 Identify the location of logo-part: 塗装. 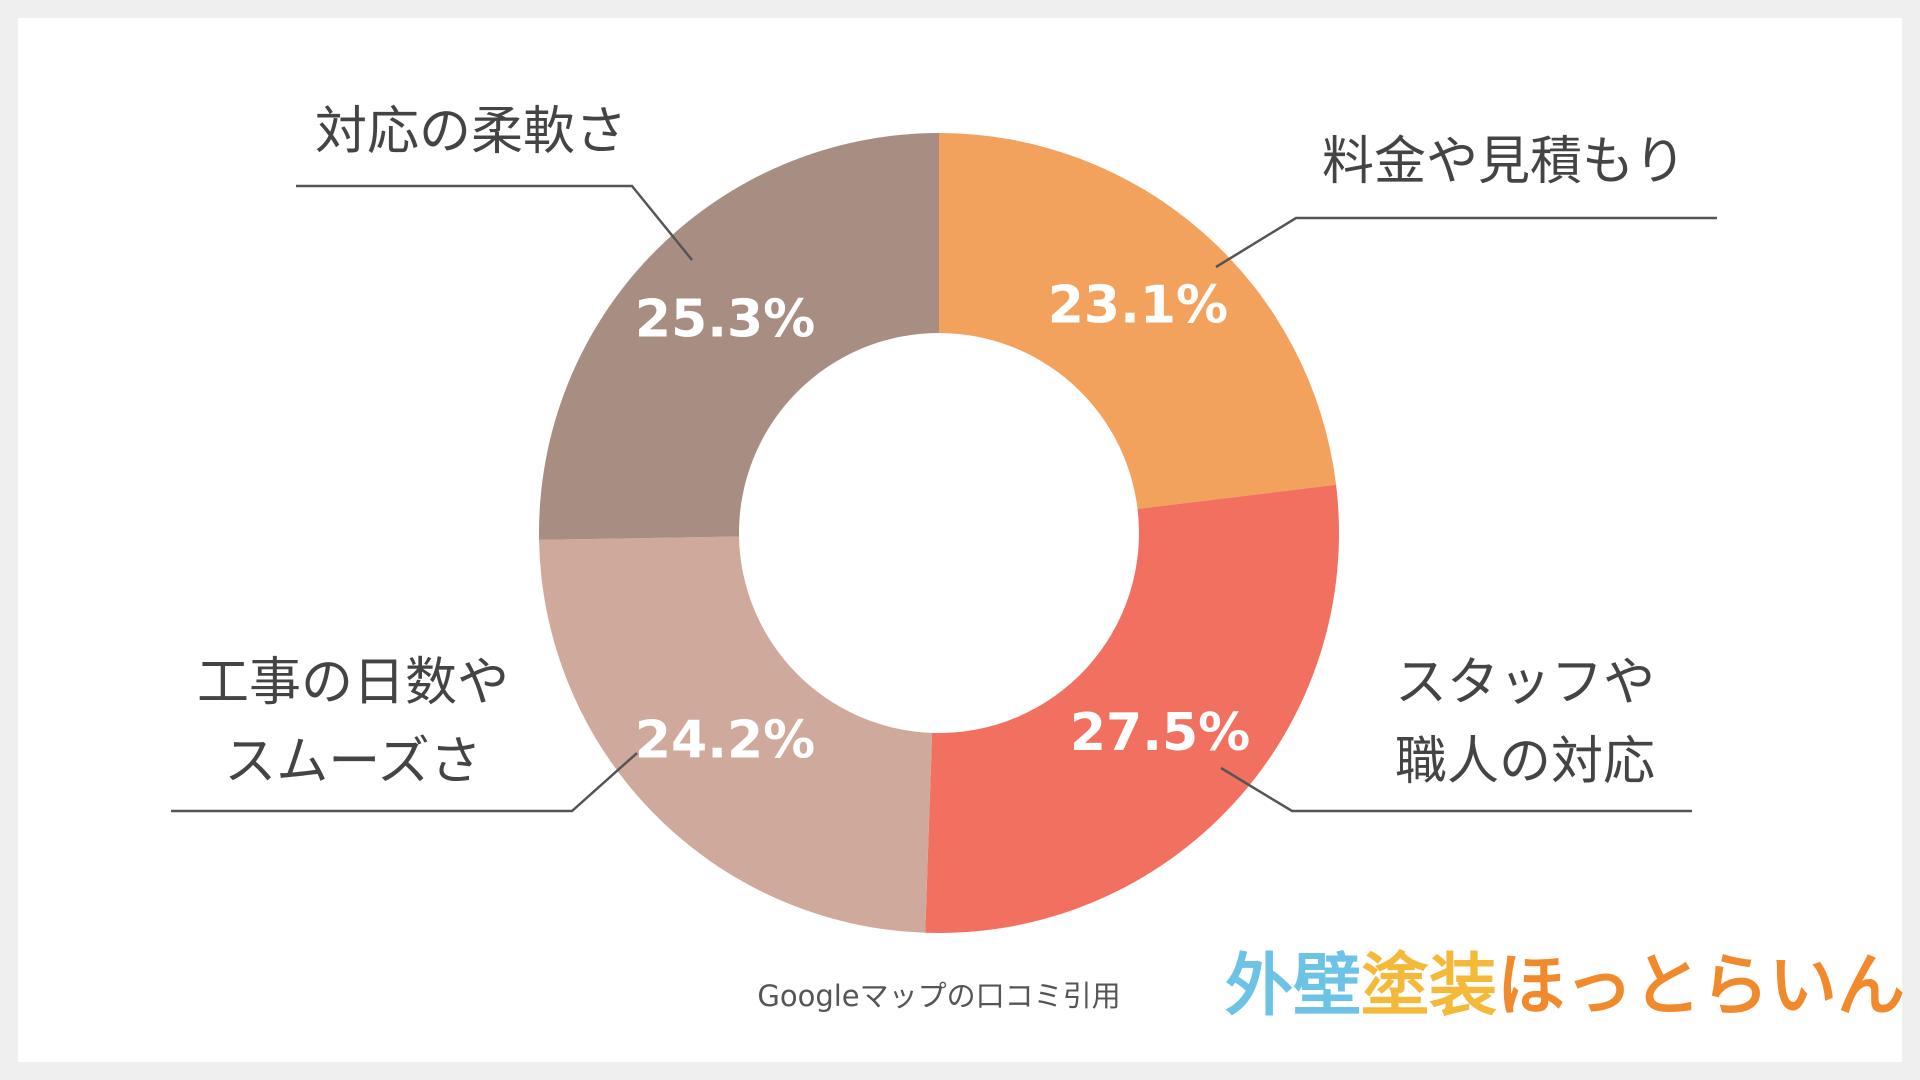
(1429, 986).